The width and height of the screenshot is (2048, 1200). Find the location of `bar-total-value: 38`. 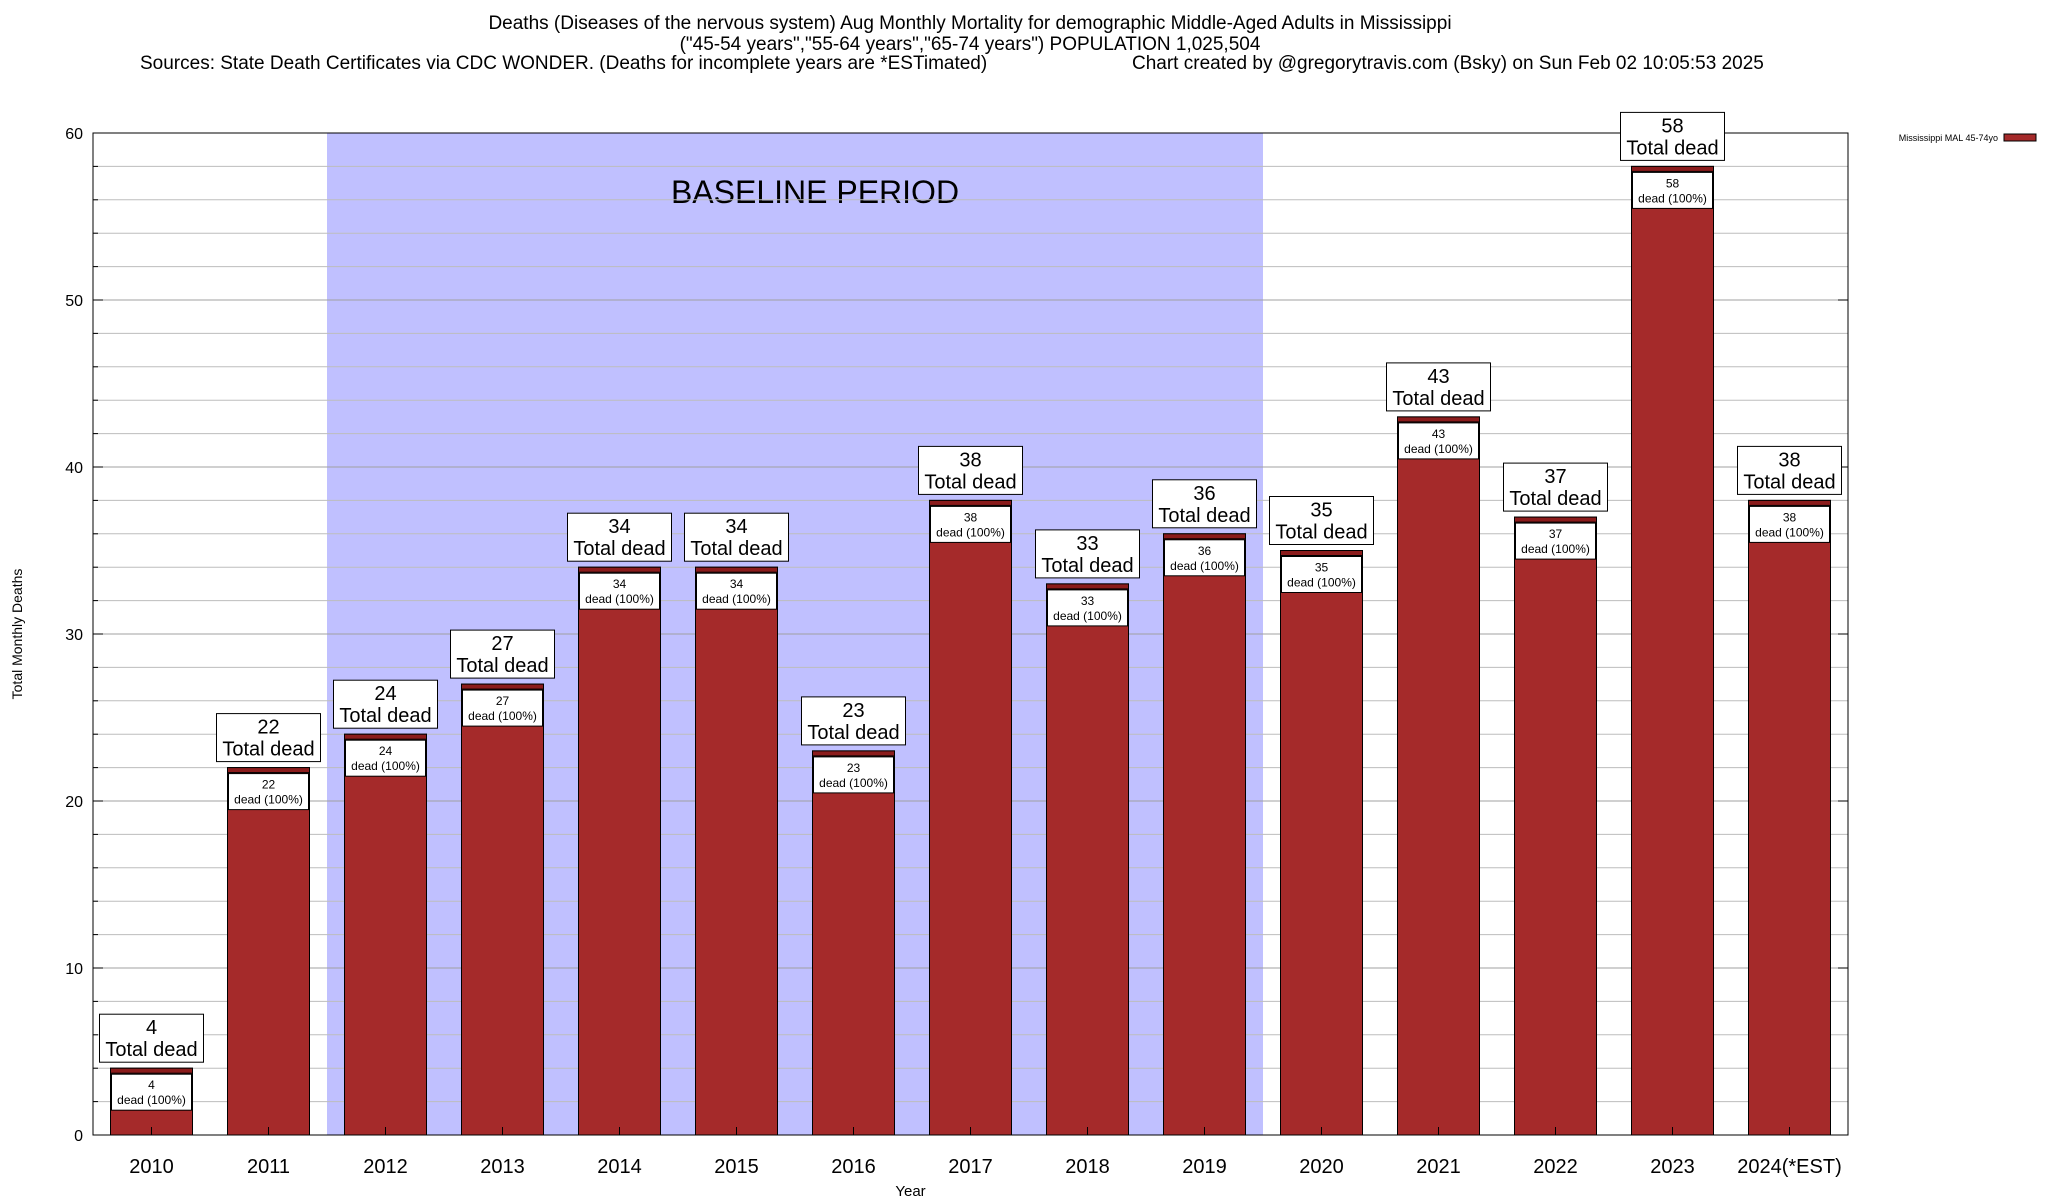

bar-total-value: 38 is located at coordinates (1789, 460).